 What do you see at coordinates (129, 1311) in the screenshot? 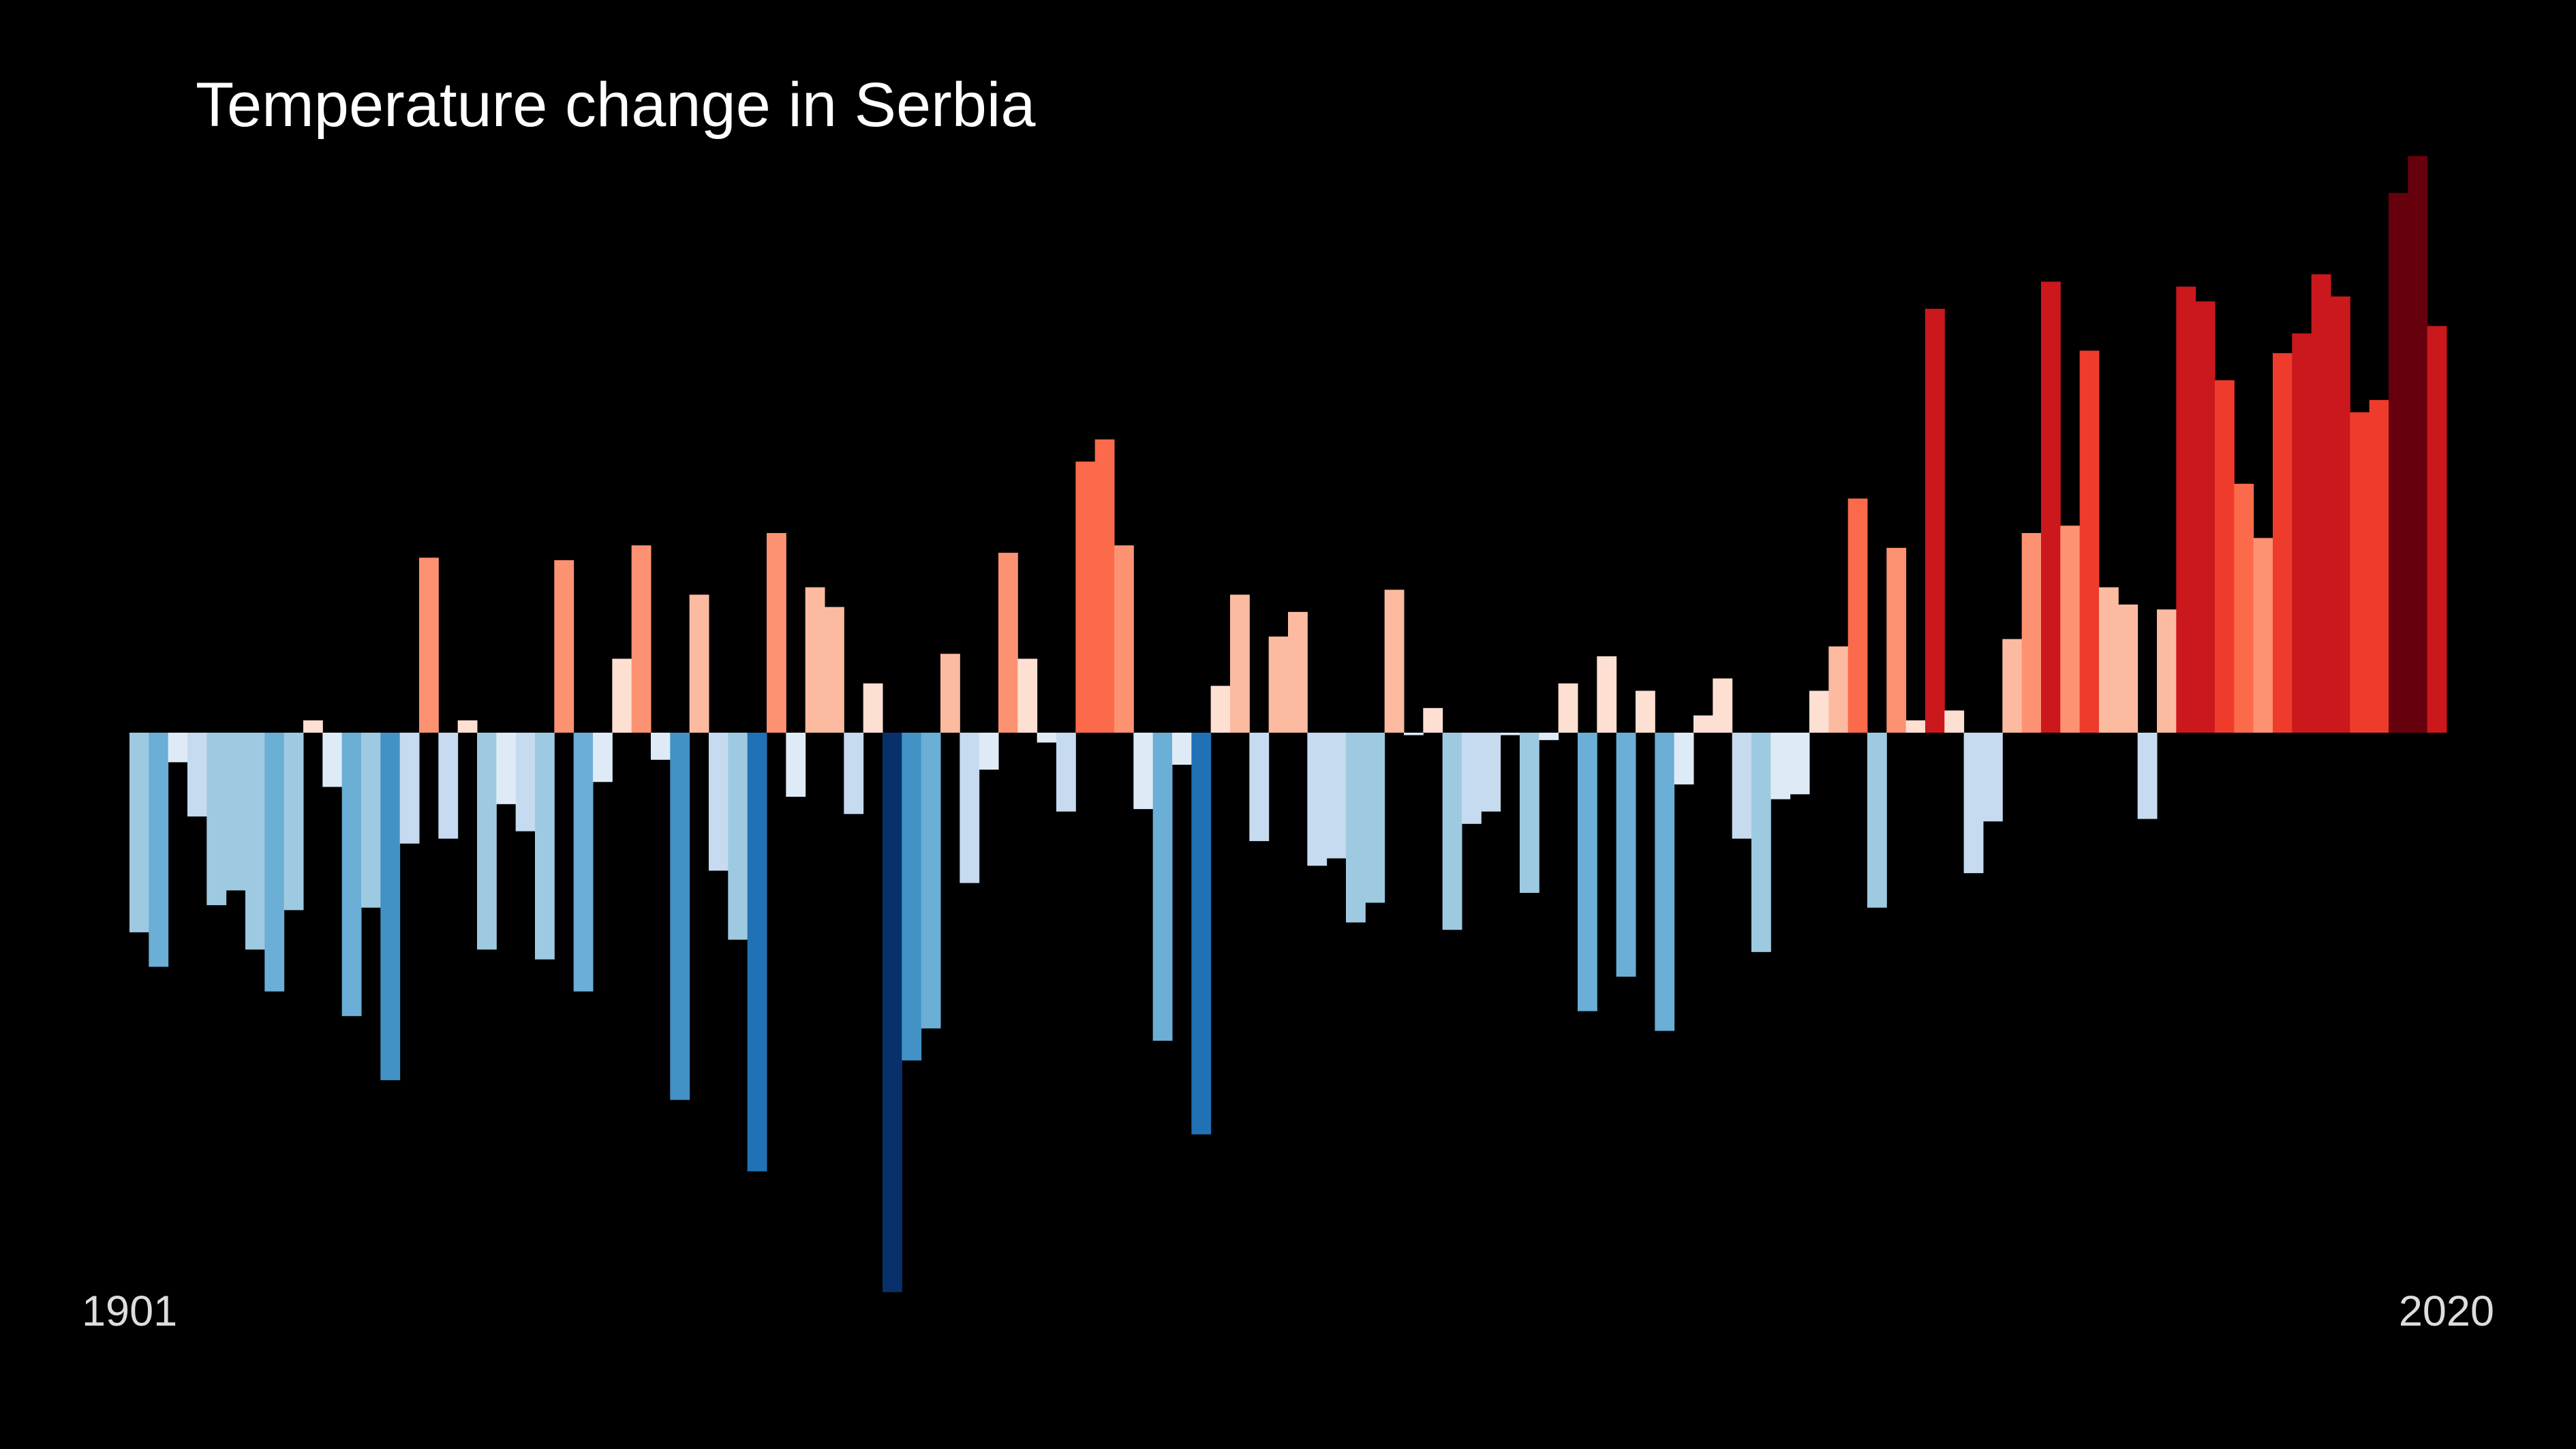
I see `x-tick-label: 1901` at bounding box center [129, 1311].